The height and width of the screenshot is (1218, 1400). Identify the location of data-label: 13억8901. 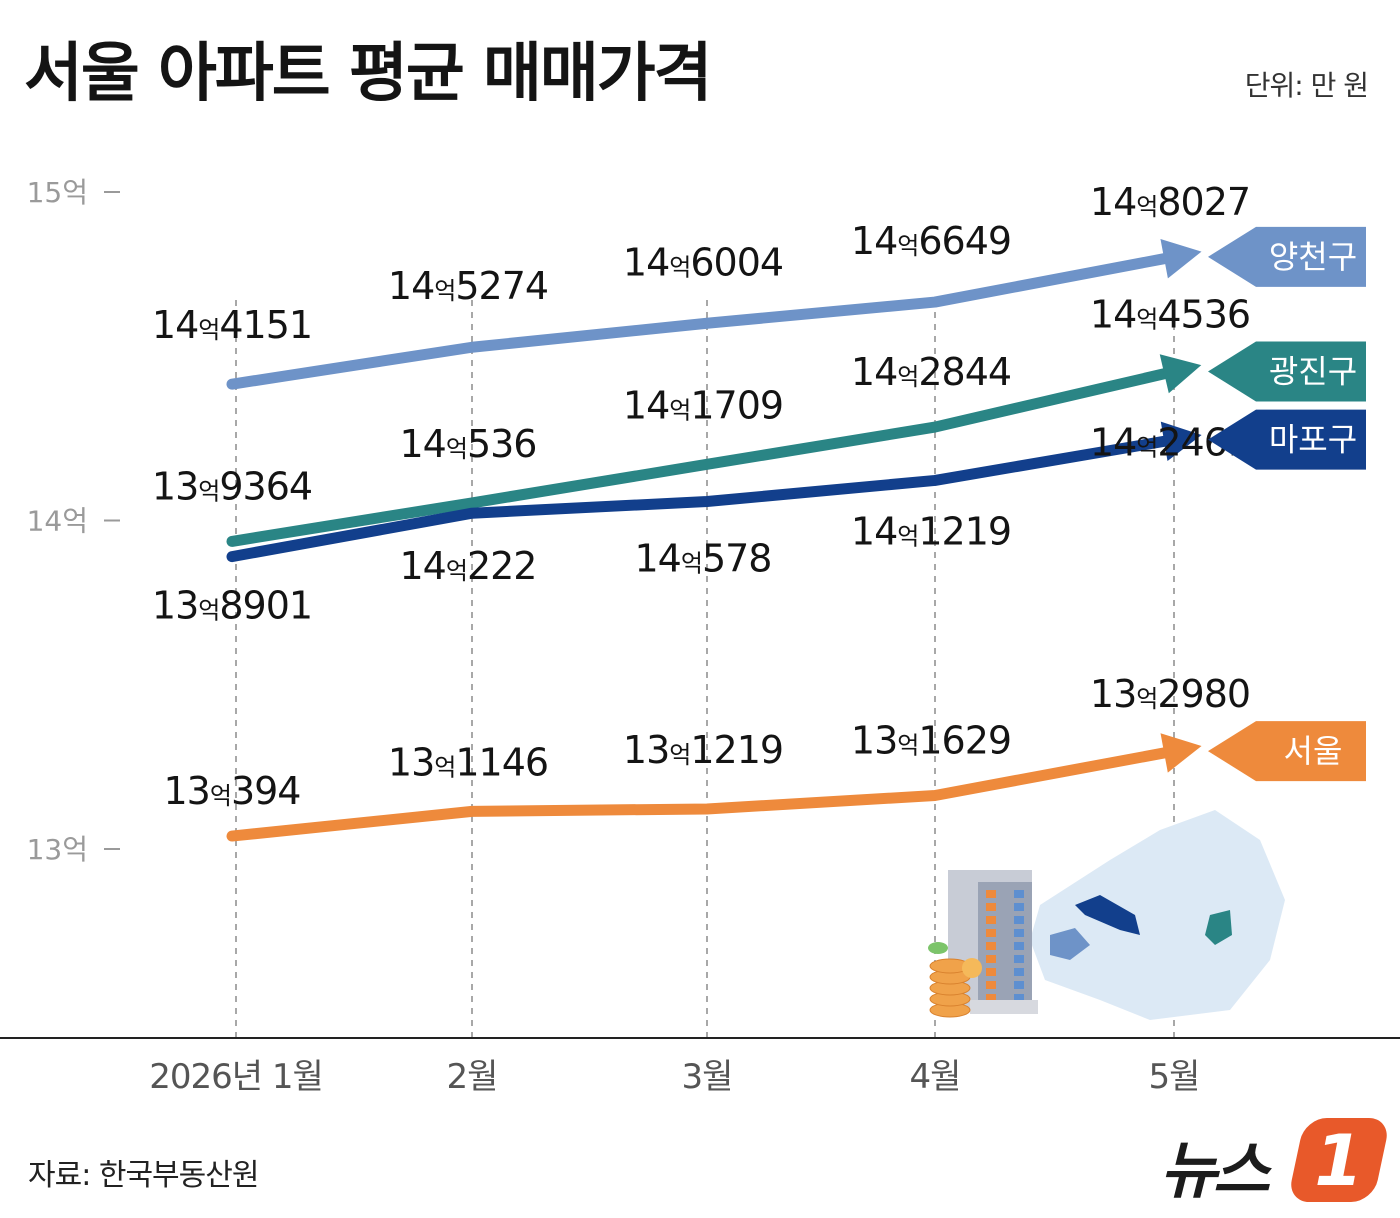
(232, 606).